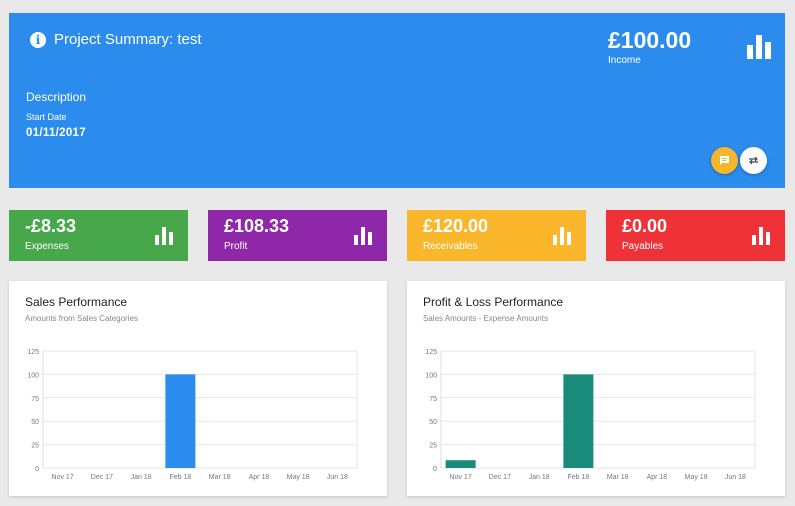 The image size is (795, 506). Describe the element at coordinates (81, 318) in the screenshot. I see `chart-subtitle: Amounts from Sales Categories` at that location.